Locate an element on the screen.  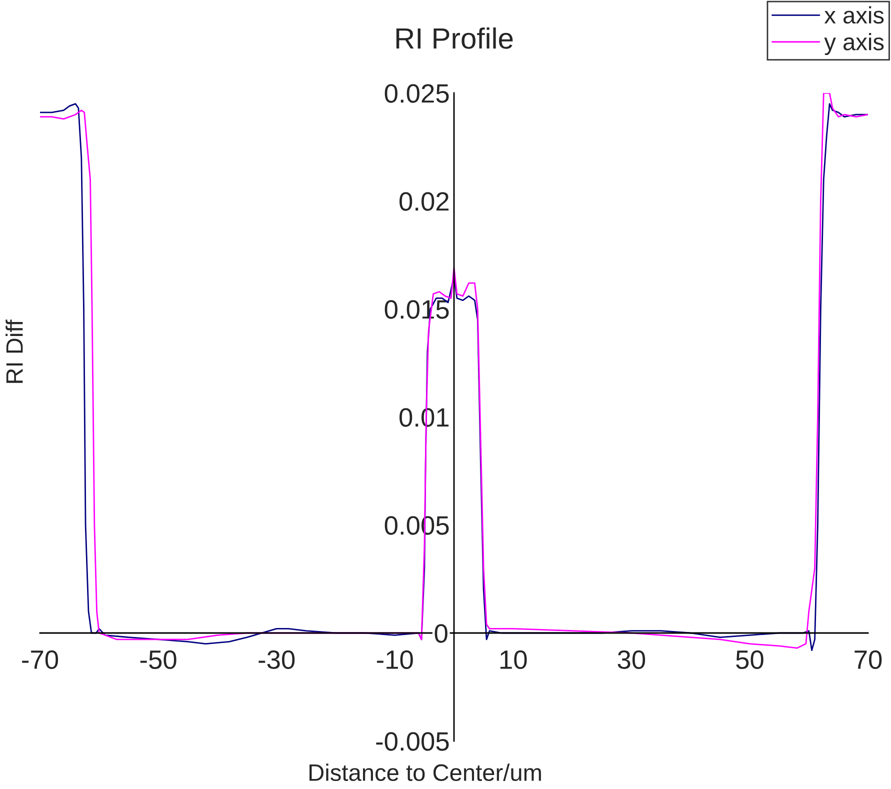
y-tick-label: 0.025 is located at coordinates (416, 93).